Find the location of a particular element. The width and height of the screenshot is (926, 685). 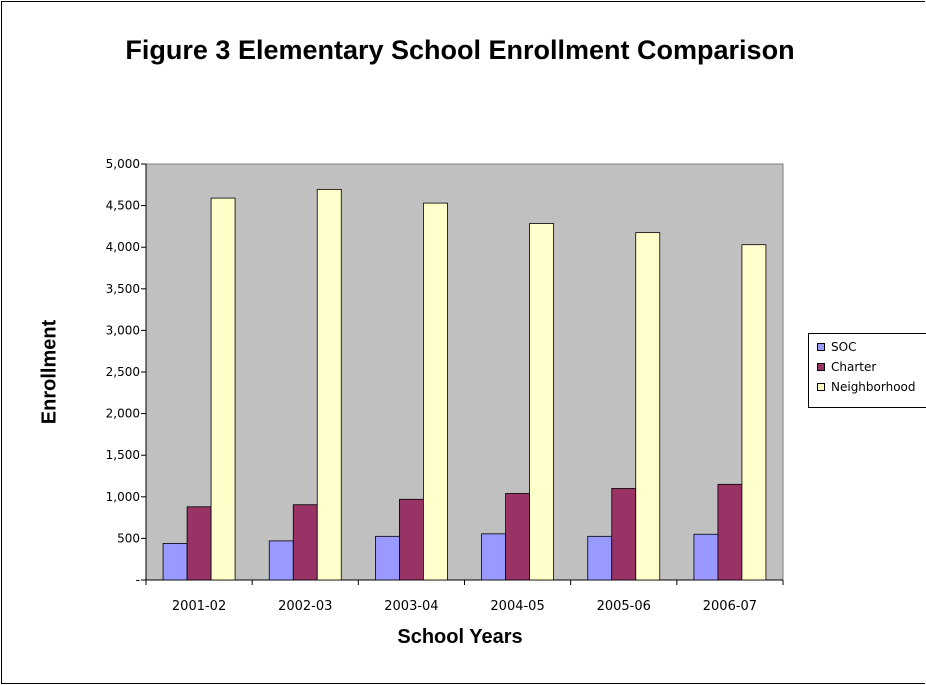

legend-item-soc: SOC is located at coordinates (836, 347).